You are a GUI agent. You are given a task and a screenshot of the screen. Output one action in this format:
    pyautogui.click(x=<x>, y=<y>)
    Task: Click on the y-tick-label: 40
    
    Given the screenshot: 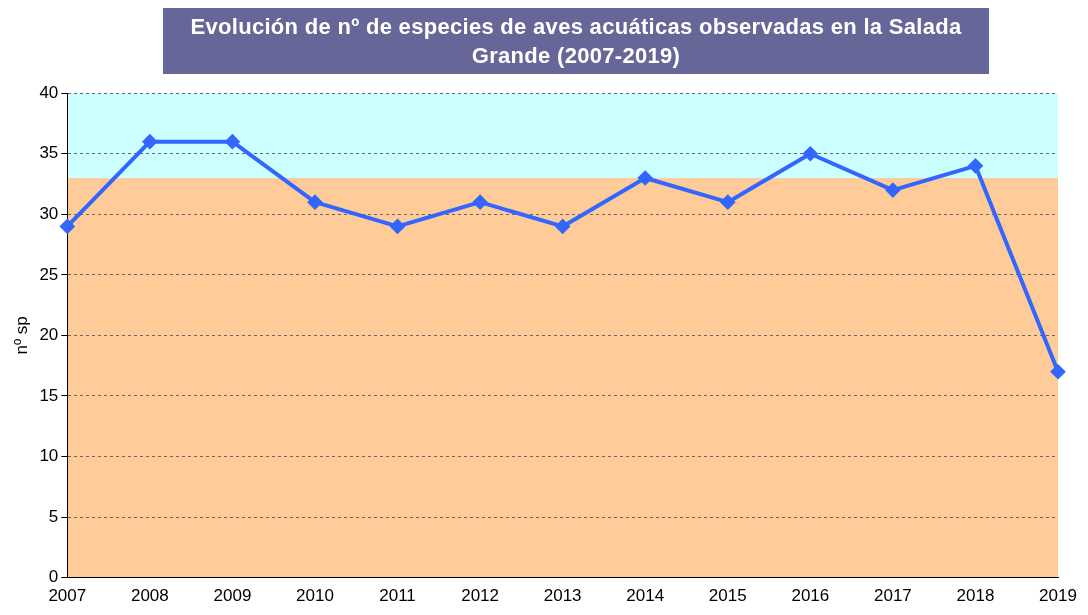 What is the action you would take?
    pyautogui.click(x=49, y=92)
    